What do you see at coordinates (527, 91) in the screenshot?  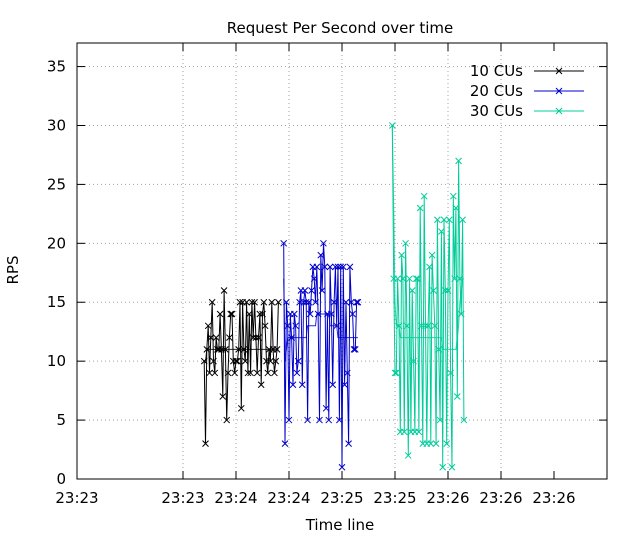 I see `legend: 10 CUs 20 CUs 30 CUs` at bounding box center [527, 91].